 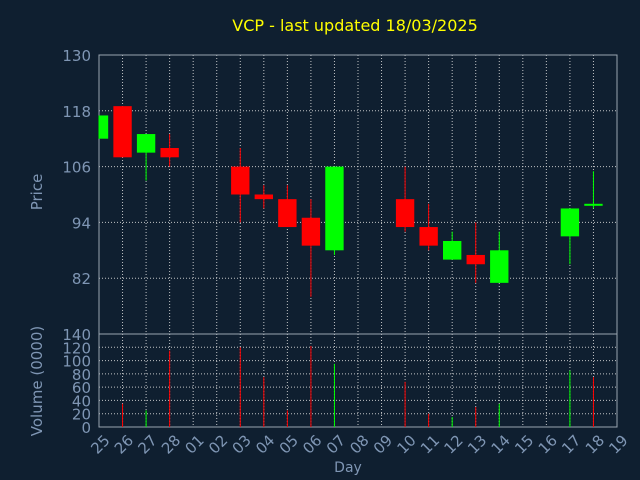 What do you see at coordinates (37, 192) in the screenshot?
I see `price-axis-label: Price` at bounding box center [37, 192].